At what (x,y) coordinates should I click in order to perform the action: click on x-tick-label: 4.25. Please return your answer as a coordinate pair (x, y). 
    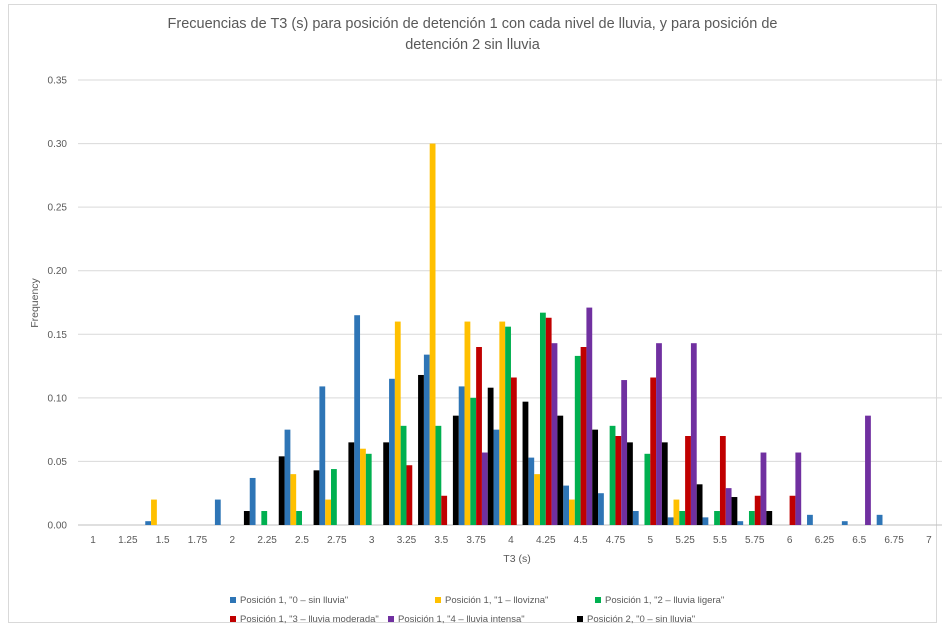
    Looking at the image, I should click on (546, 540).